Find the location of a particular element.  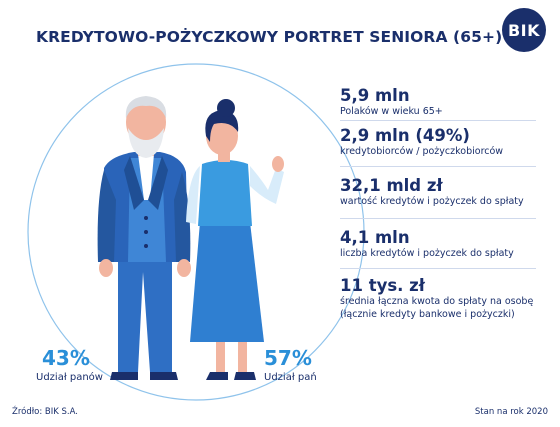

women-share-label: Udział pań is located at coordinates (290, 377).